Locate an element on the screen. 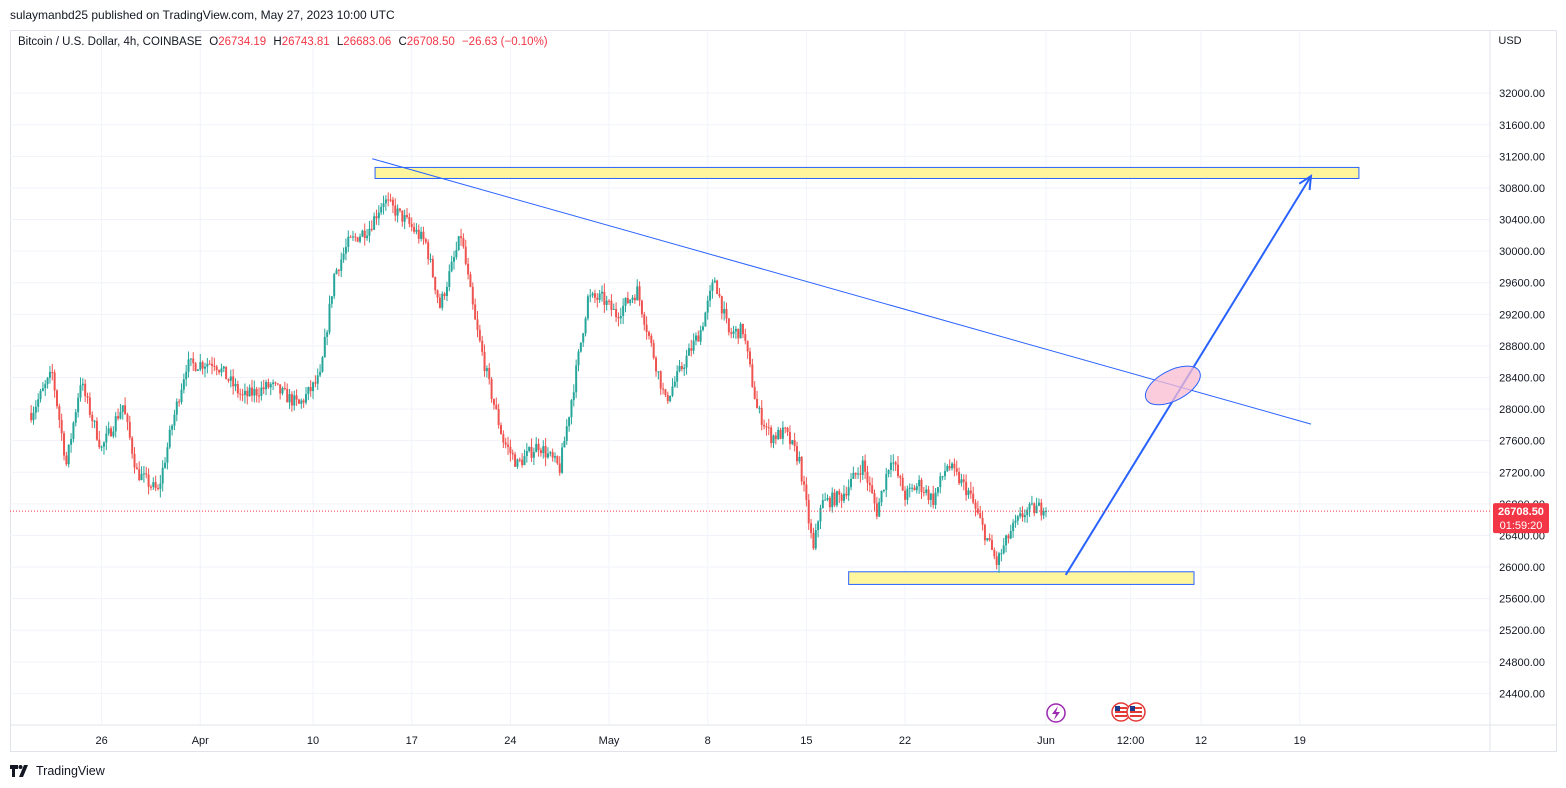 Image resolution: width=1566 pixels, height=788 pixels. us-flag-event-icon is located at coordinates (1136, 712).